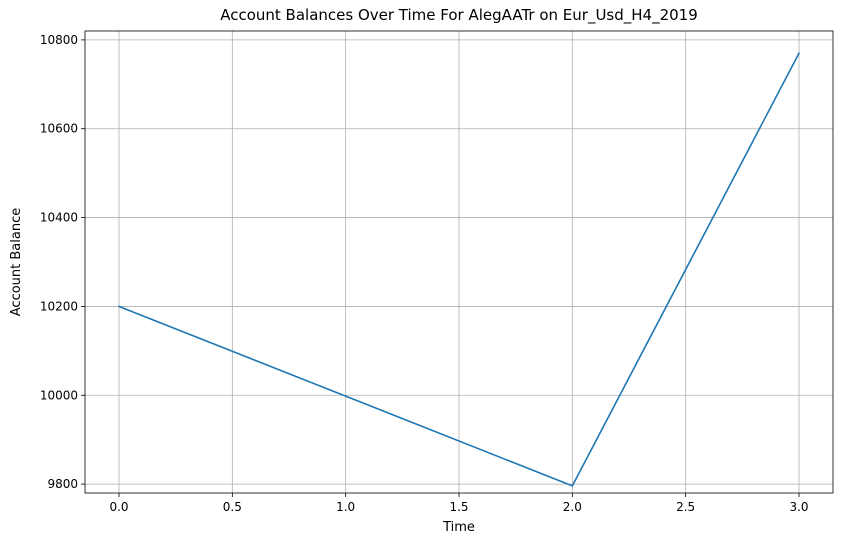 Image resolution: width=868 pixels, height=545 pixels. What do you see at coordinates (458, 527) in the screenshot?
I see `x-axis-label: Time` at bounding box center [458, 527].